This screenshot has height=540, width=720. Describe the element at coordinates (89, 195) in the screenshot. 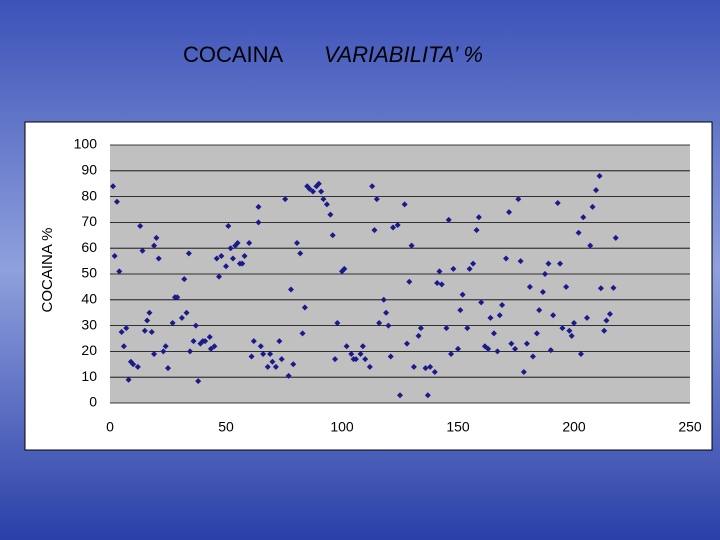

I see `y-tick-label: 80` at that location.